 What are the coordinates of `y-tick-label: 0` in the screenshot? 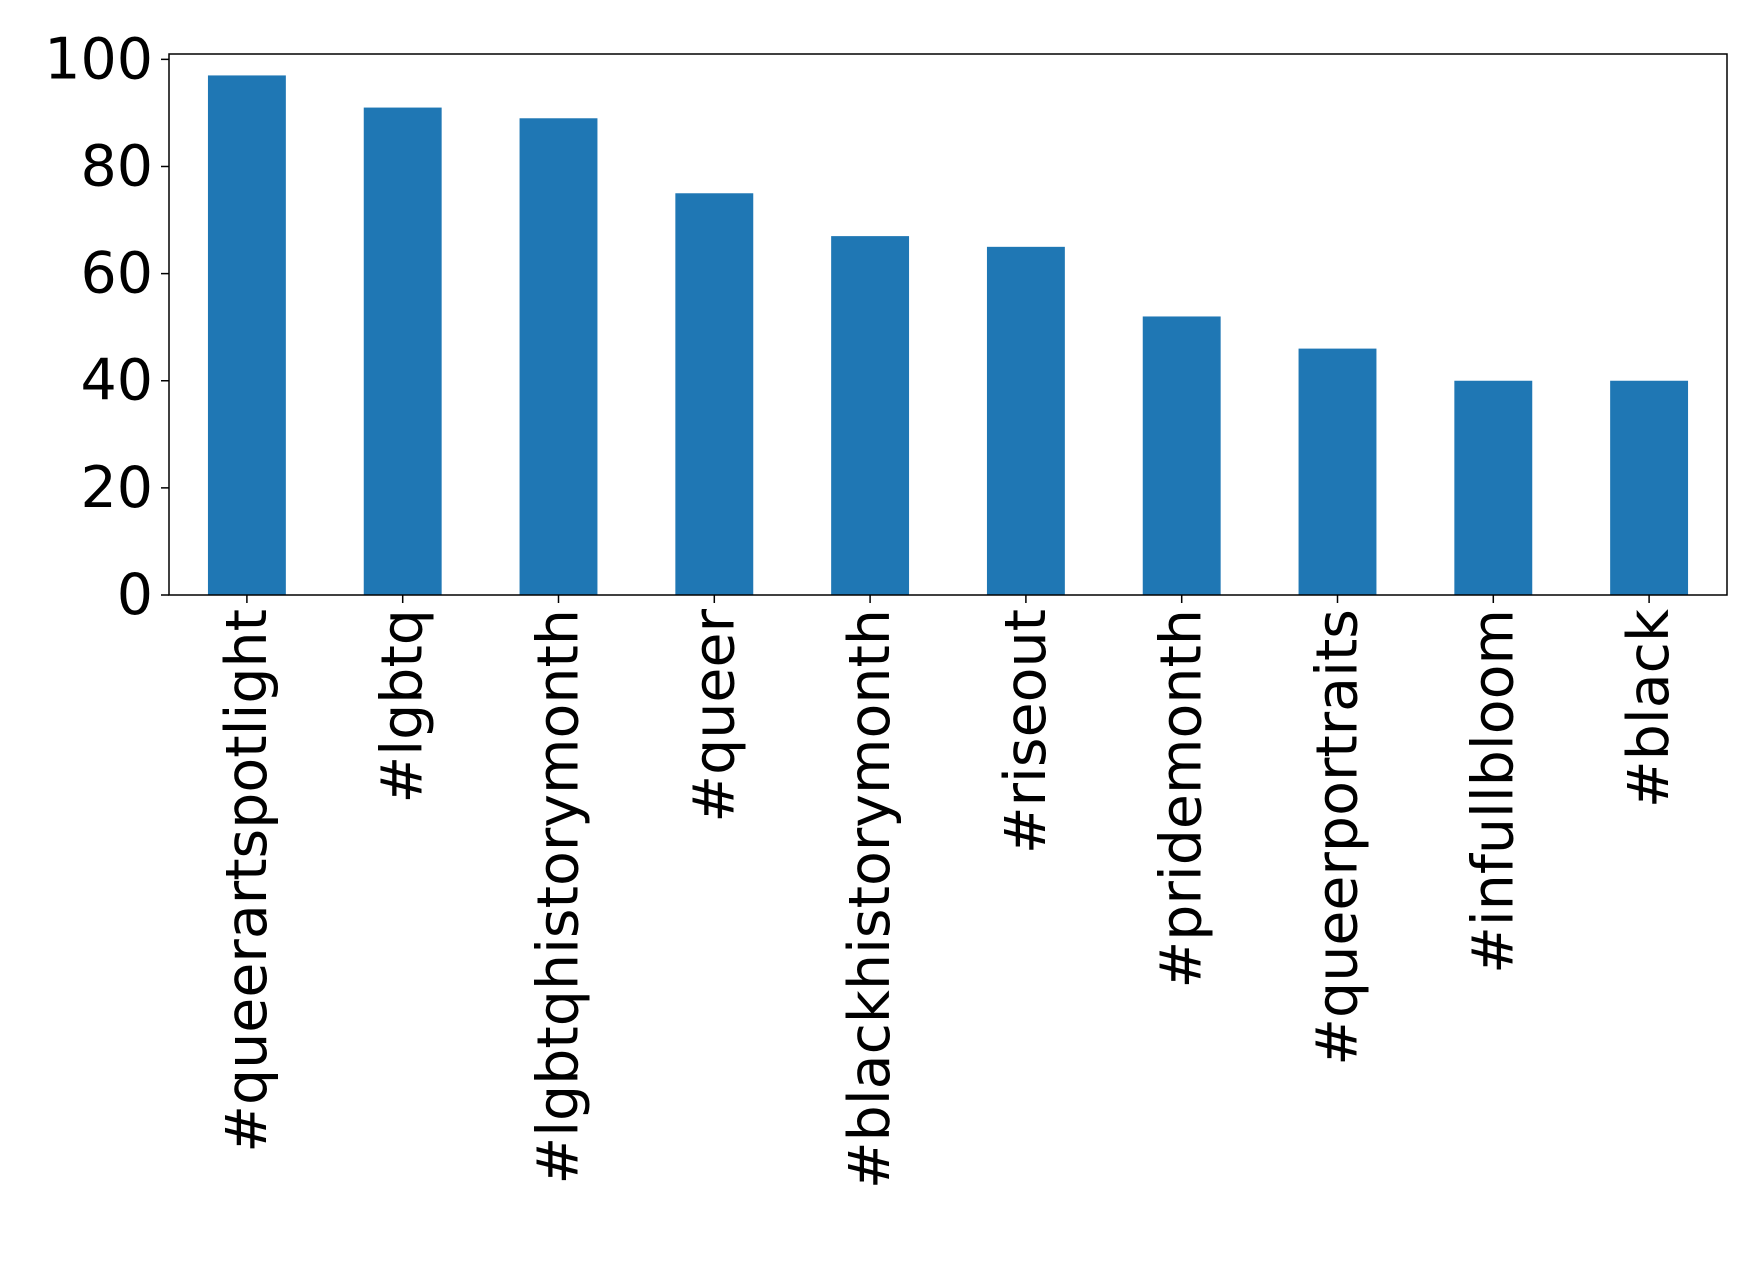 It's located at (135, 595).